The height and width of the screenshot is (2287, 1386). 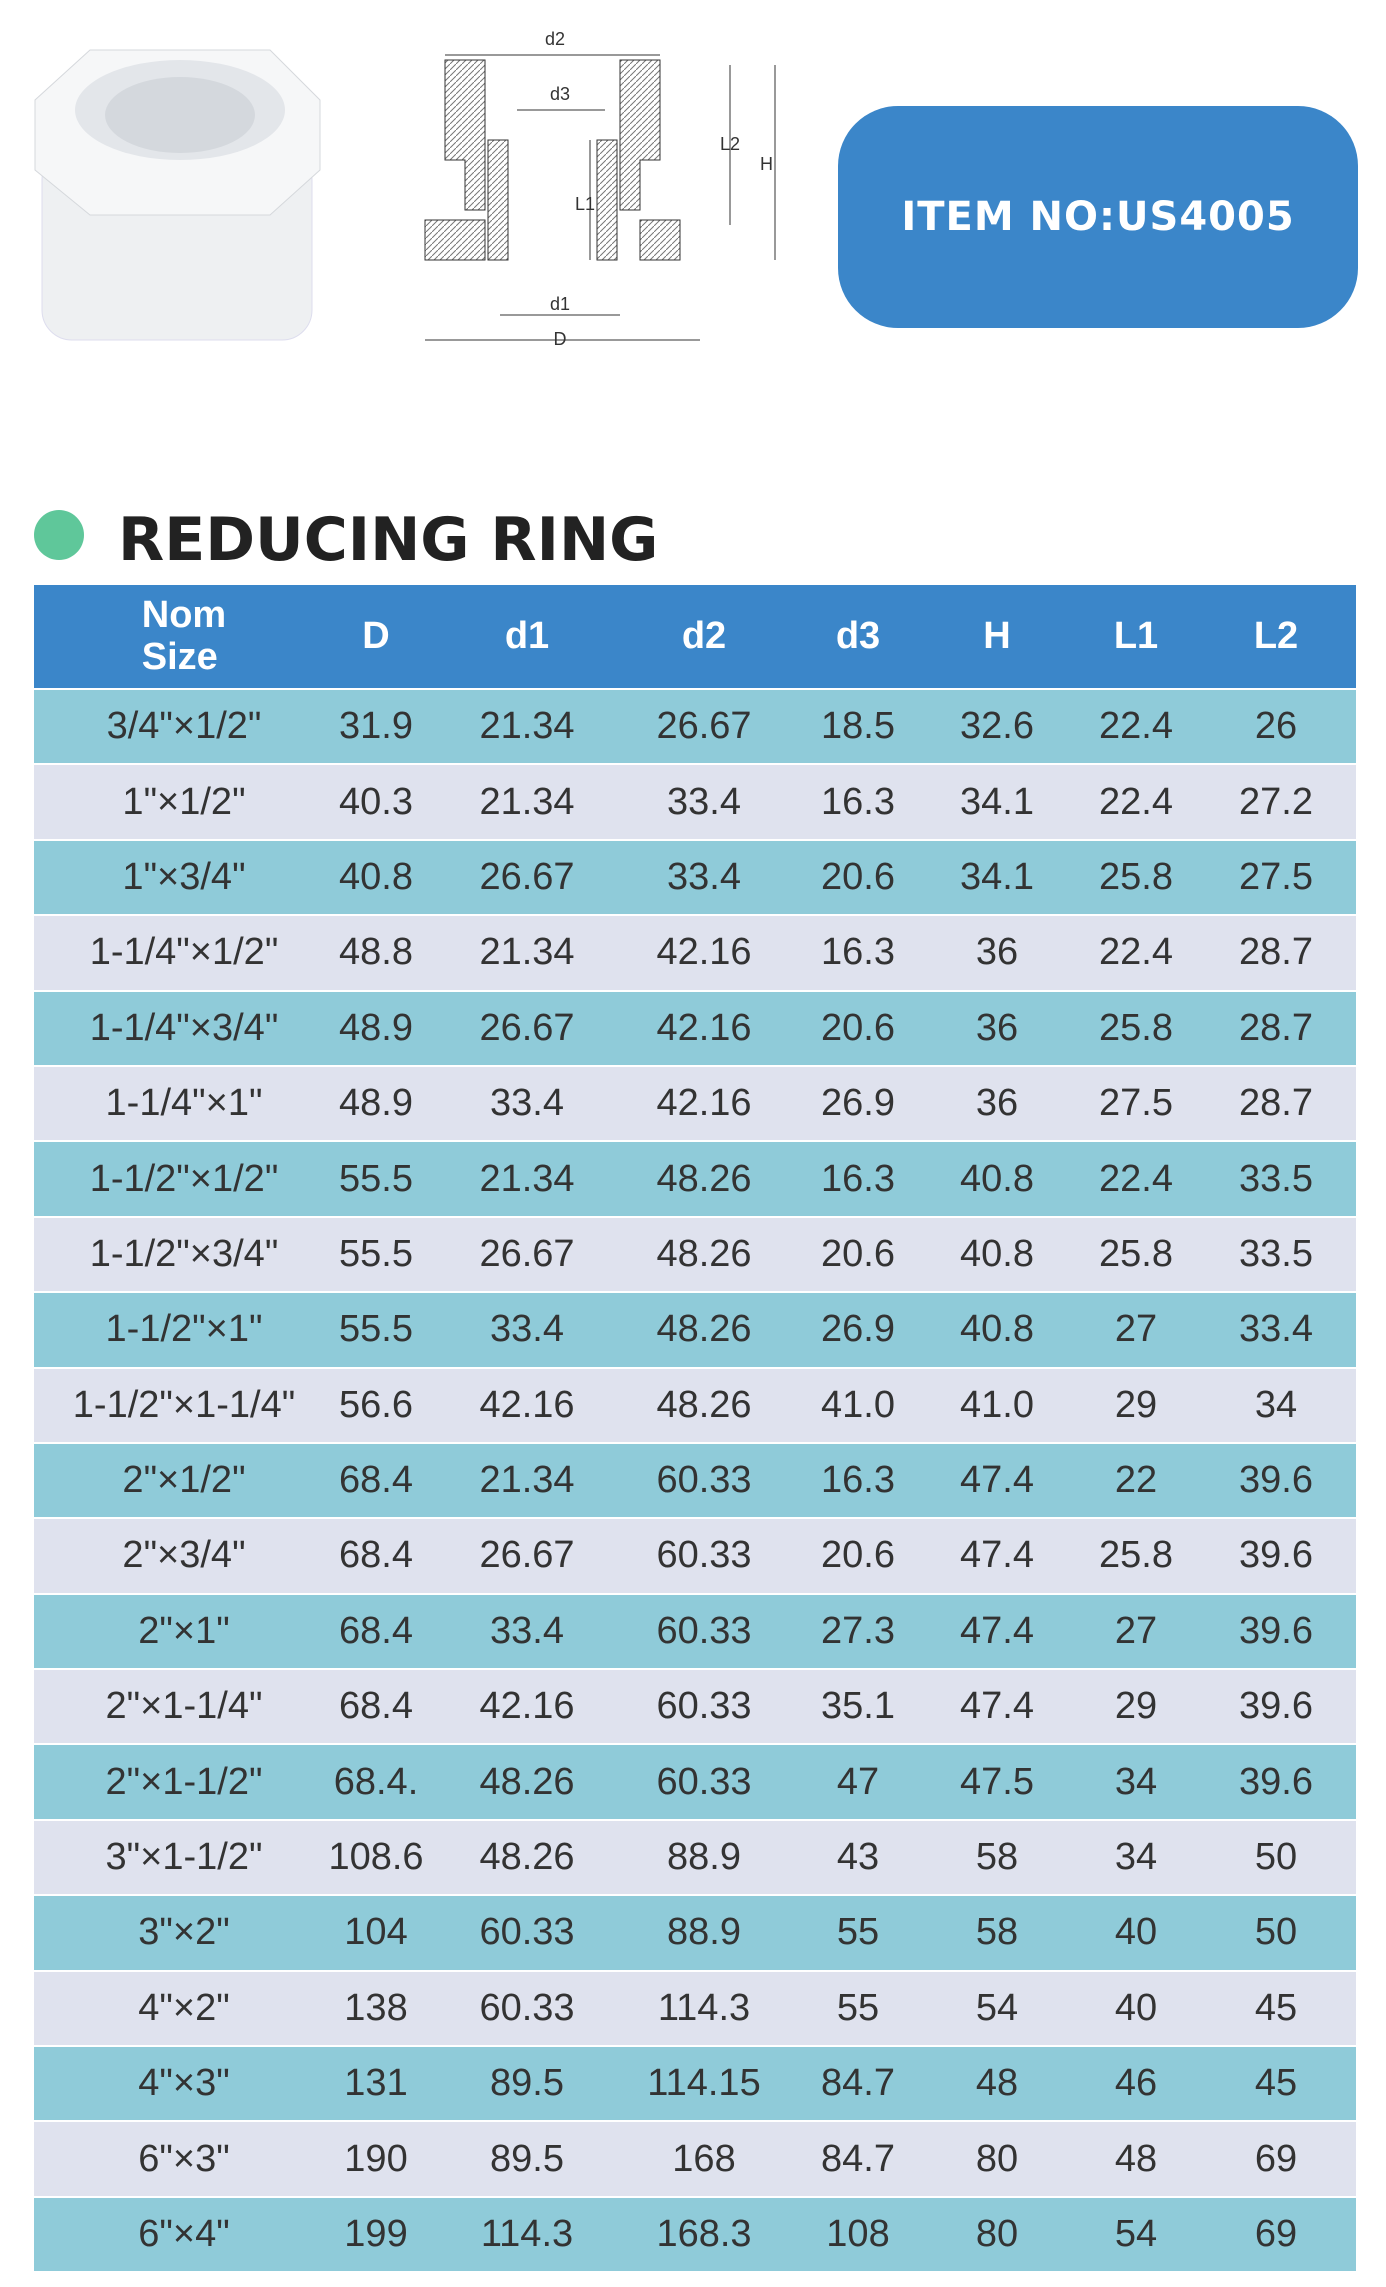 I want to click on table-cell: 2"×1", so click(x=184, y=1630).